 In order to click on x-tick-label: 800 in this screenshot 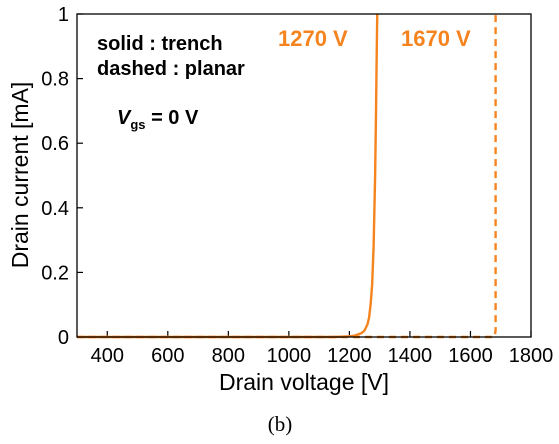, I will do `click(228, 356)`.